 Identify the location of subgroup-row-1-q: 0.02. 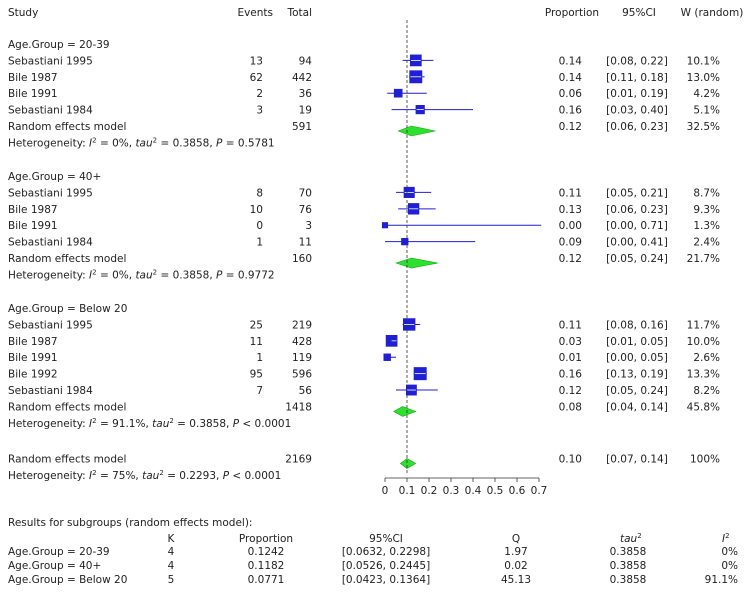
(515, 566).